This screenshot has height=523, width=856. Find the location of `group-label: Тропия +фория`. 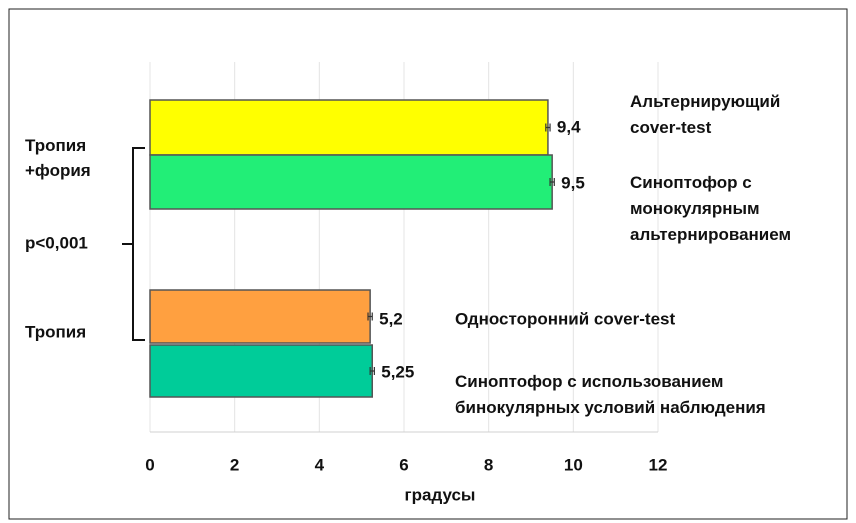

group-label: Тропия +фория is located at coordinates (58, 158).